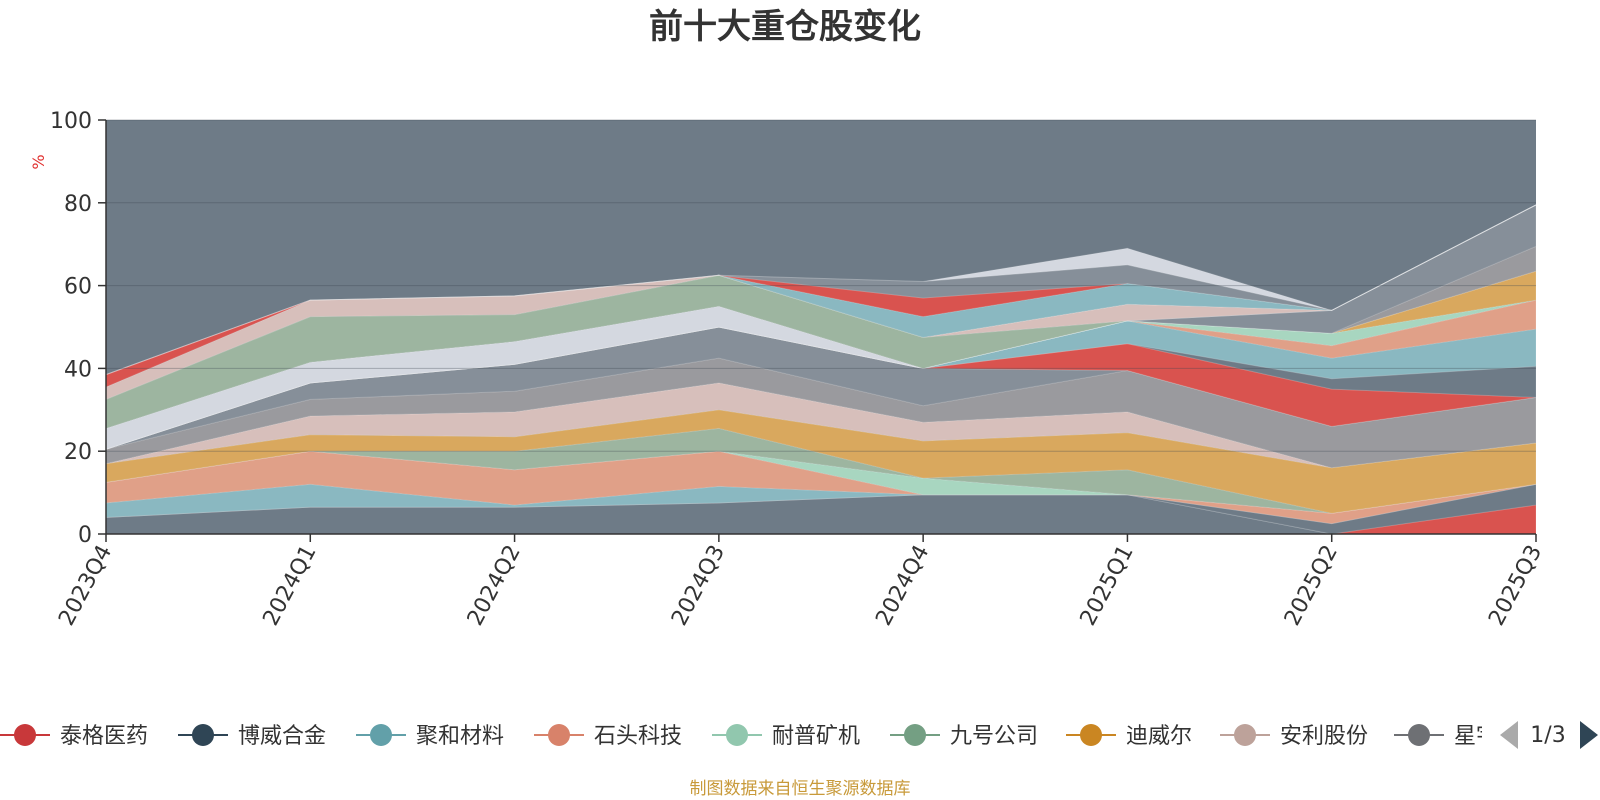 The width and height of the screenshot is (1600, 800). I want to click on legend-item-3: 聚和材料, so click(430, 736).